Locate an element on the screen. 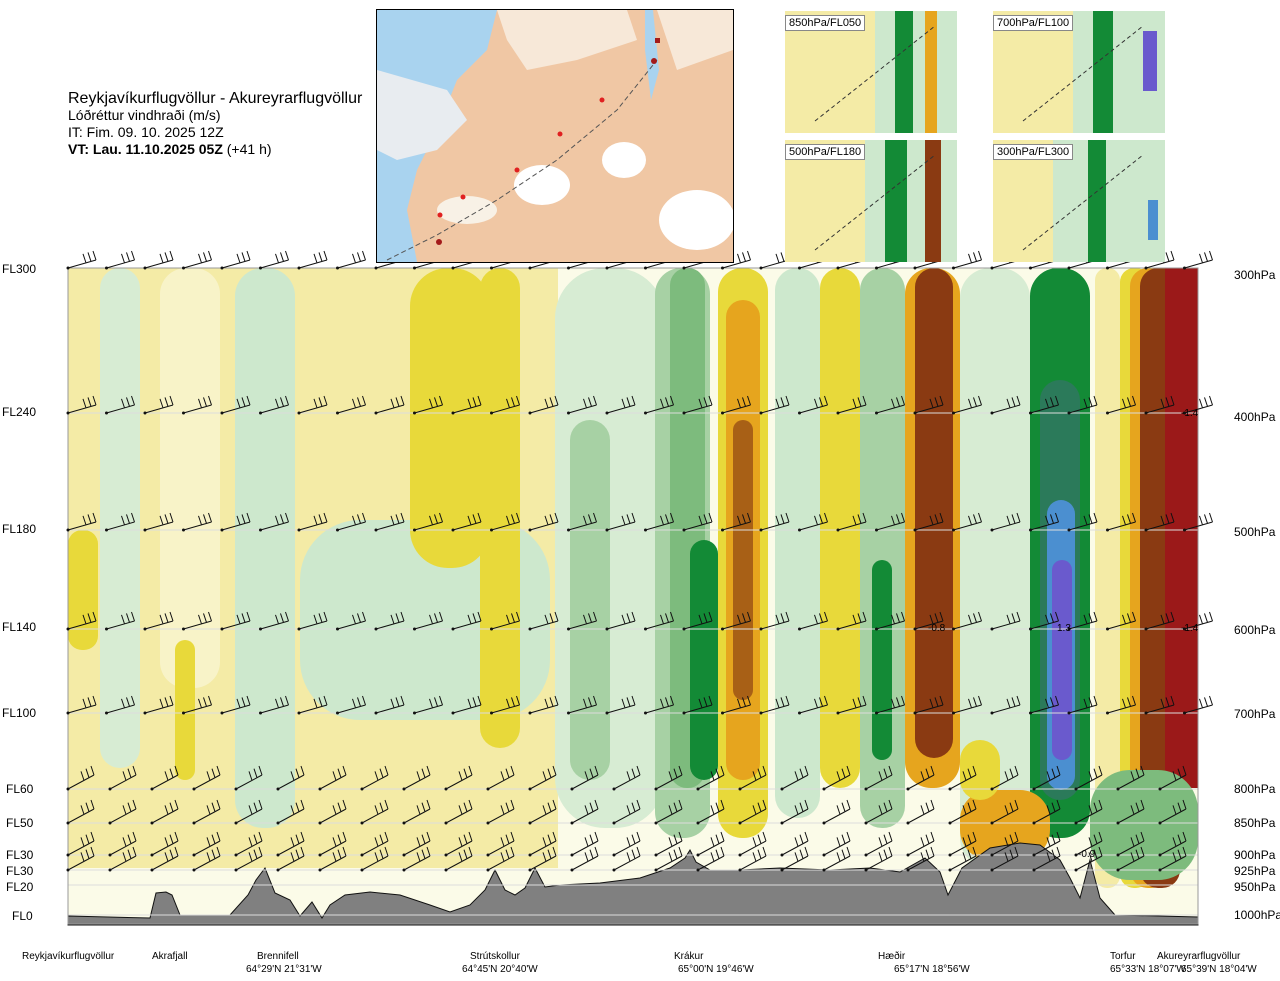  thumbnail-700-graphic is located at coordinates (1079, 72).